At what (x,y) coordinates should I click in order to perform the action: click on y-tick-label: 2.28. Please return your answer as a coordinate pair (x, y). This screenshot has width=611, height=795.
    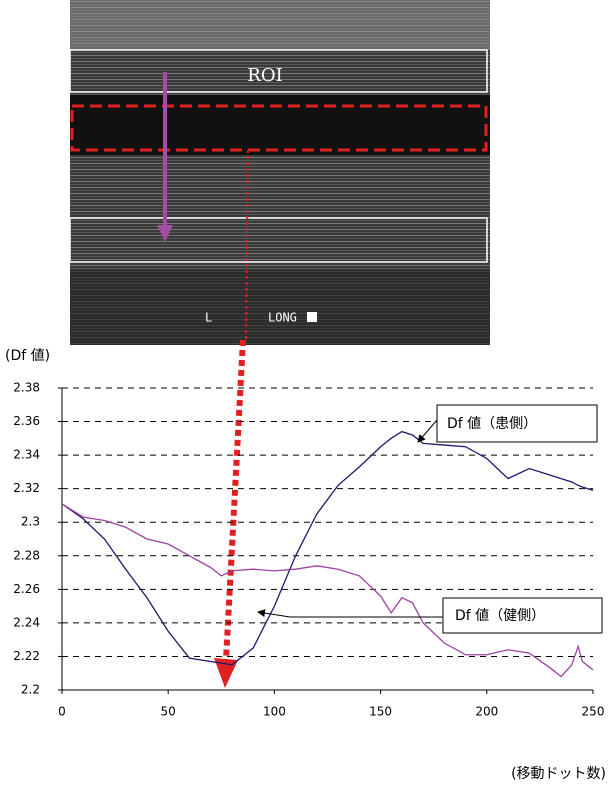
    Looking at the image, I should click on (26, 555).